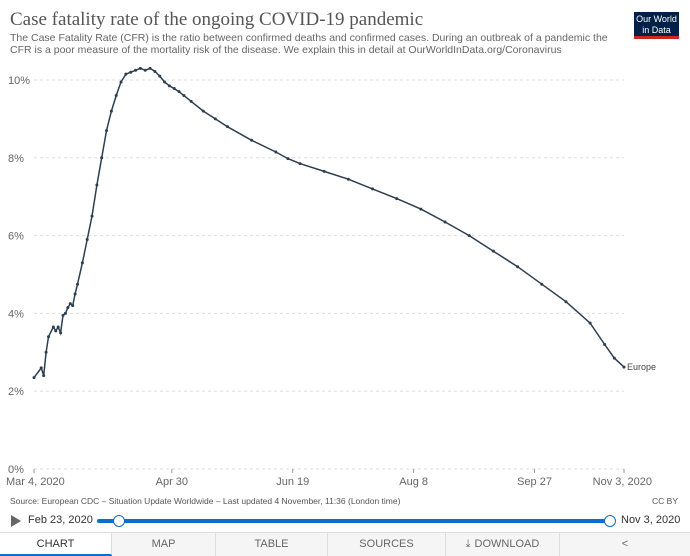 The height and width of the screenshot is (556, 690). What do you see at coordinates (16, 470) in the screenshot?
I see `y-tick-label: 0%` at bounding box center [16, 470].